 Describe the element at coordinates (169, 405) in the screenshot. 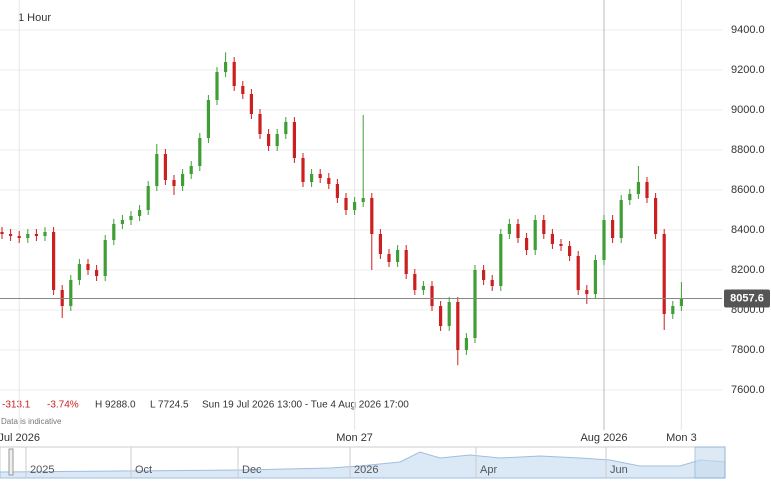

I see `low-stat: L 7724.5` at that location.